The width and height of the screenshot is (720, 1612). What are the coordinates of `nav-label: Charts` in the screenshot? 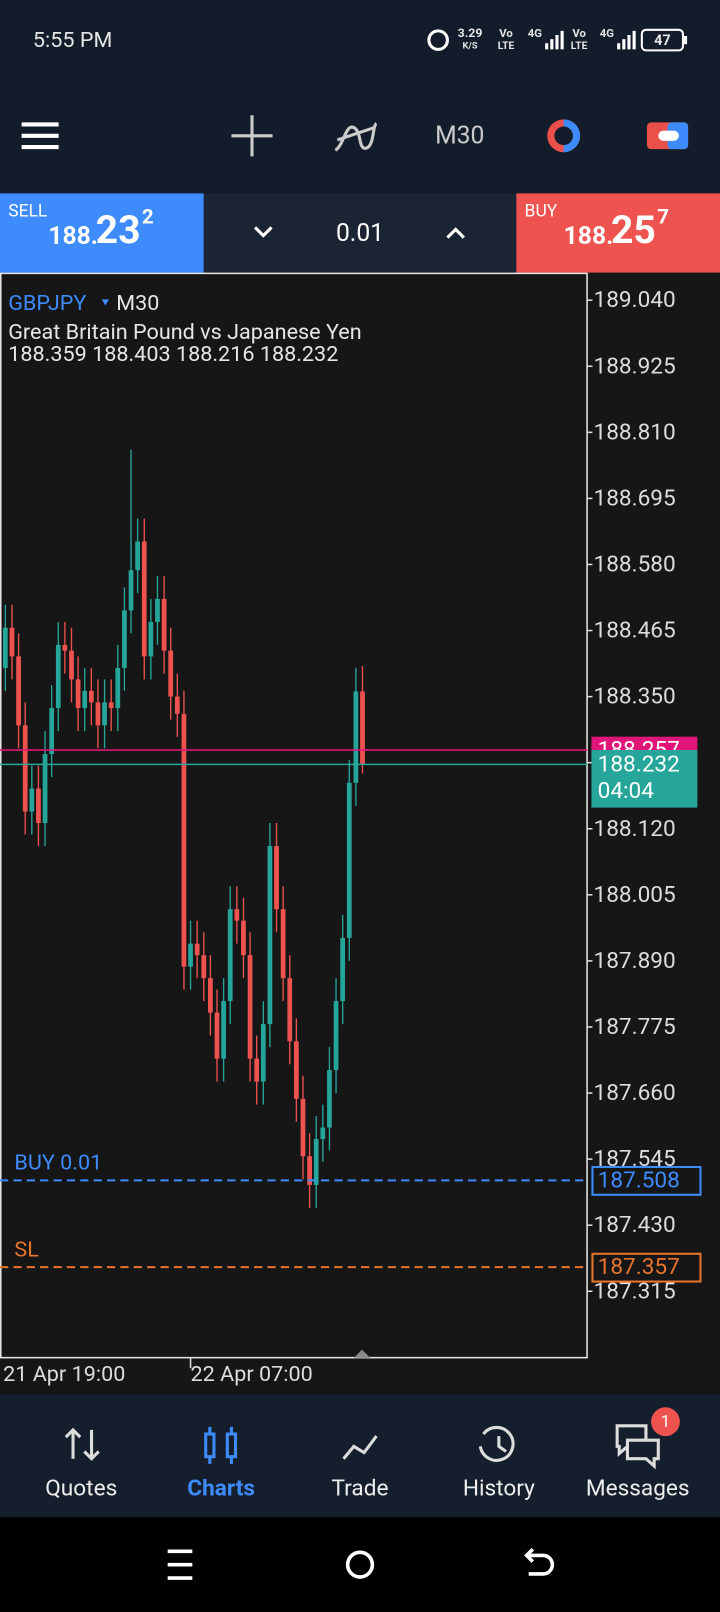 It's located at (221, 1488).